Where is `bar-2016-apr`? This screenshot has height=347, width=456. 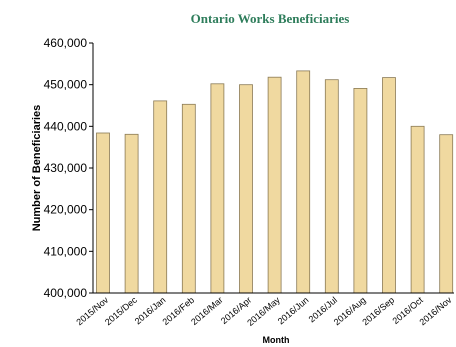 bar-2016-apr is located at coordinates (246, 189).